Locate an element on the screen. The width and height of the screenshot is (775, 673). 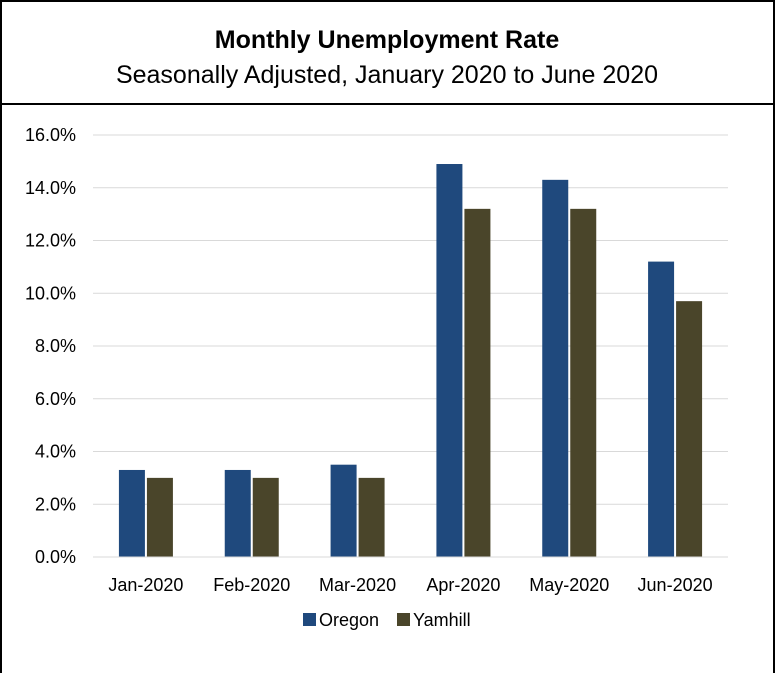
legend-swatch-oregon is located at coordinates (309, 619).